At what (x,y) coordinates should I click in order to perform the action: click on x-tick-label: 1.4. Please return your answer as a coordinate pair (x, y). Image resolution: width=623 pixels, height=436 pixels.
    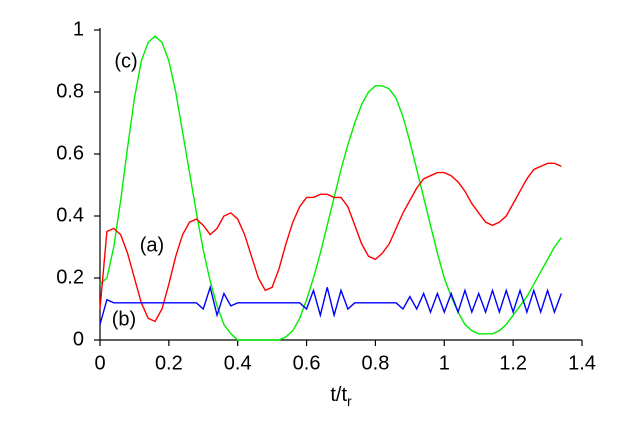
    Looking at the image, I should click on (582, 363).